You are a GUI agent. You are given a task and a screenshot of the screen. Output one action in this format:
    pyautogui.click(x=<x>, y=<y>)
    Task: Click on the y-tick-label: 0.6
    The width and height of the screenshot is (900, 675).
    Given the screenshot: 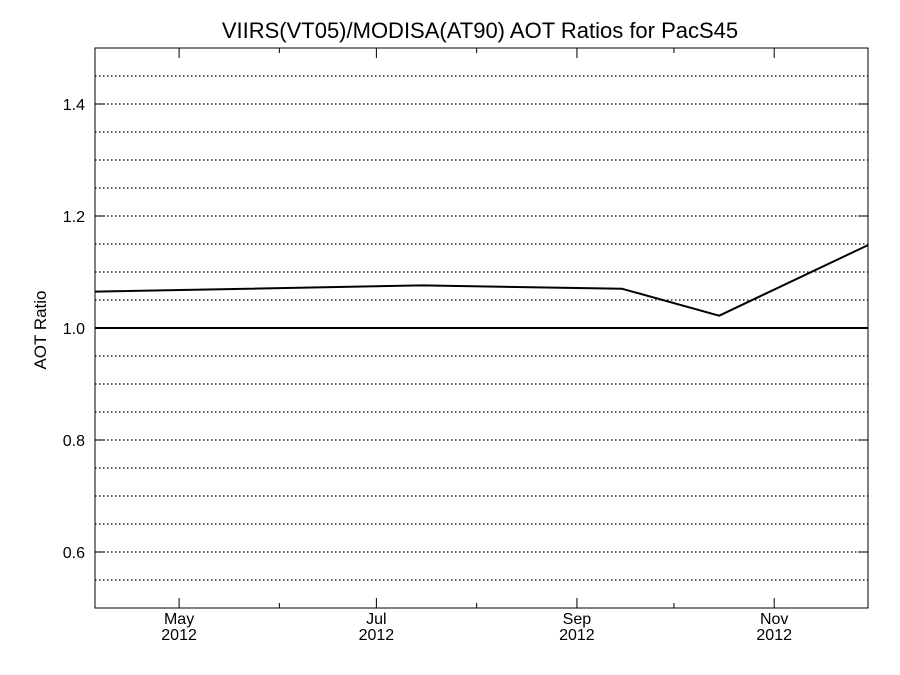 What is the action you would take?
    pyautogui.click(x=74, y=553)
    